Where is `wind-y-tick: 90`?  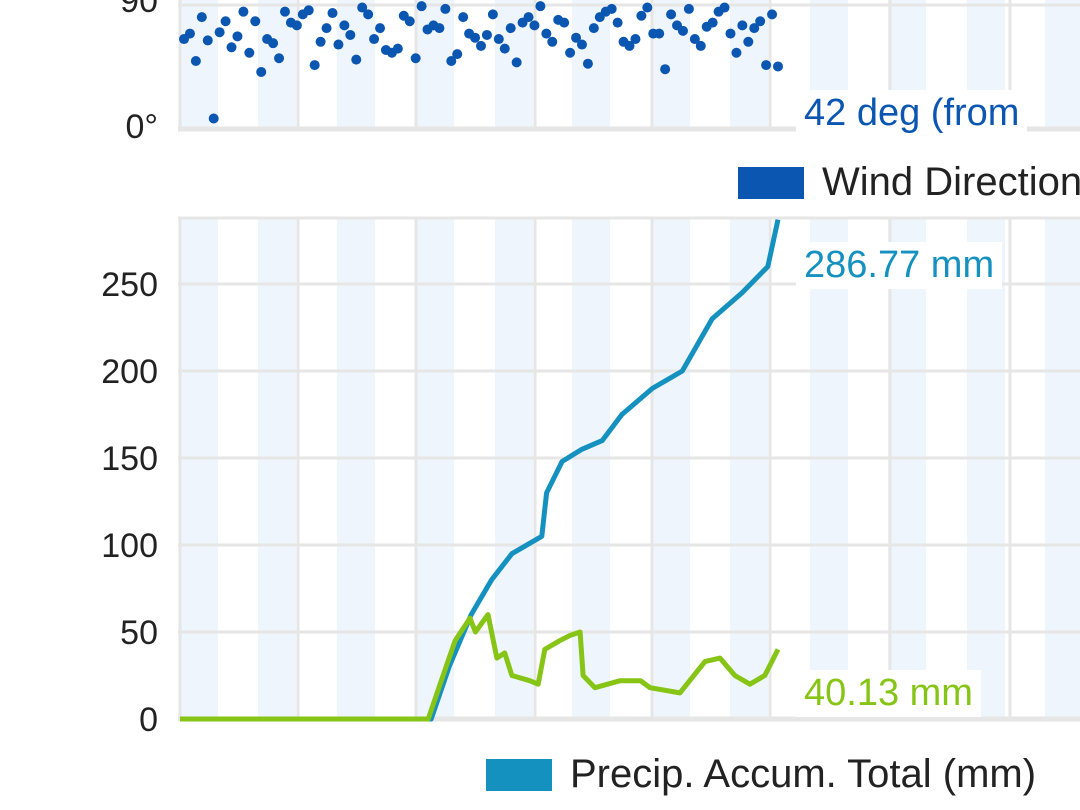 wind-y-tick: 90 is located at coordinates (139, 10).